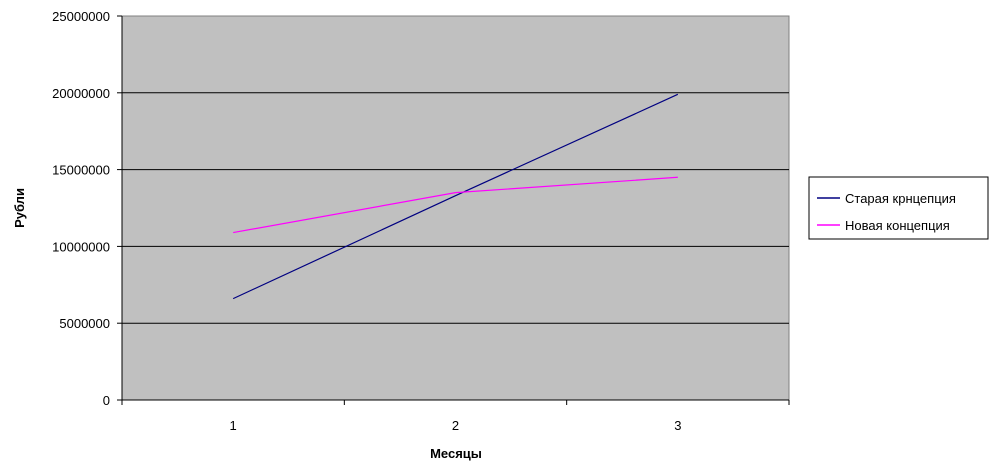 The width and height of the screenshot is (990, 468). I want to click on y-tick-label: 15000000, so click(81, 170).